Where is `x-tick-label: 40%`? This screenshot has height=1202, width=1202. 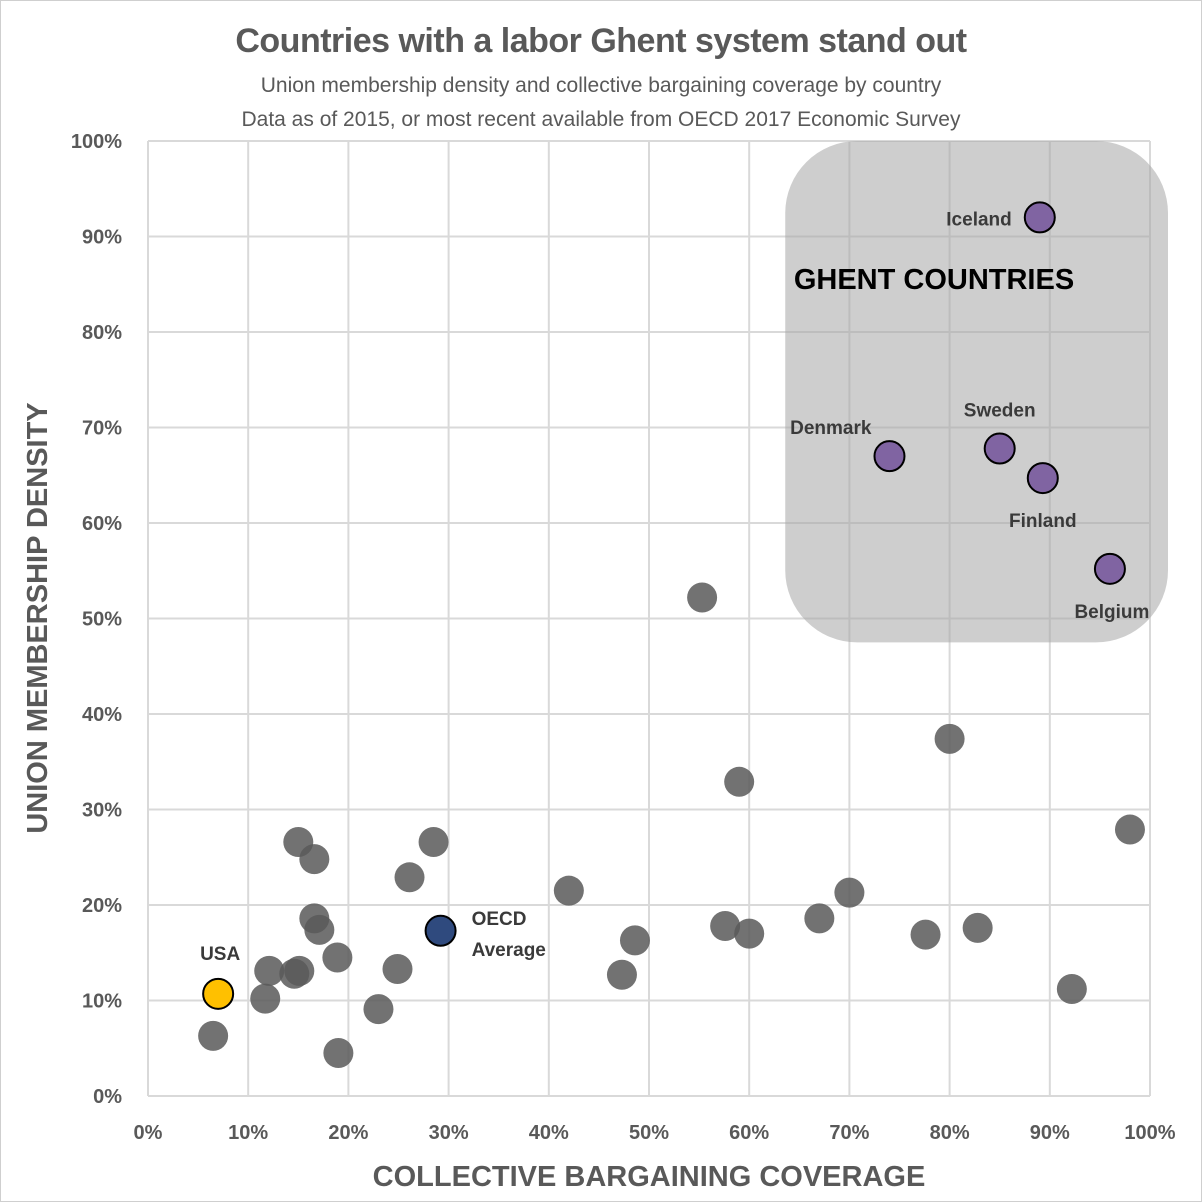 x-tick-label: 40% is located at coordinates (549, 1133).